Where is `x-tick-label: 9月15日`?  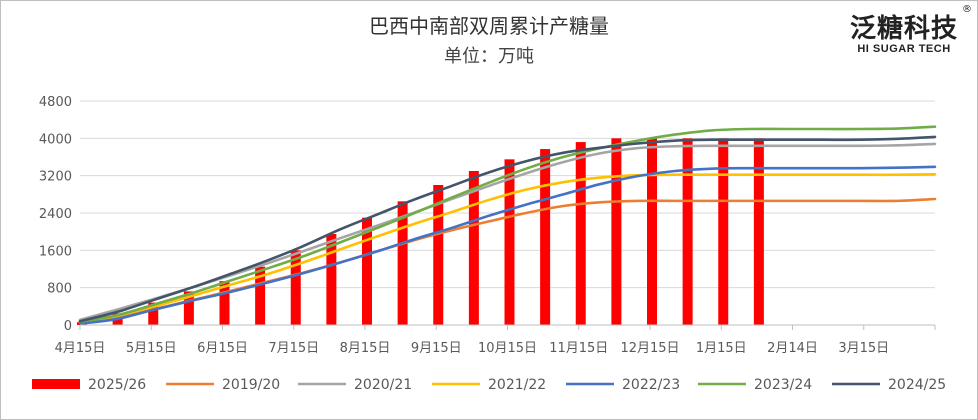
x-tick-label: 9月15日 is located at coordinates (436, 348).